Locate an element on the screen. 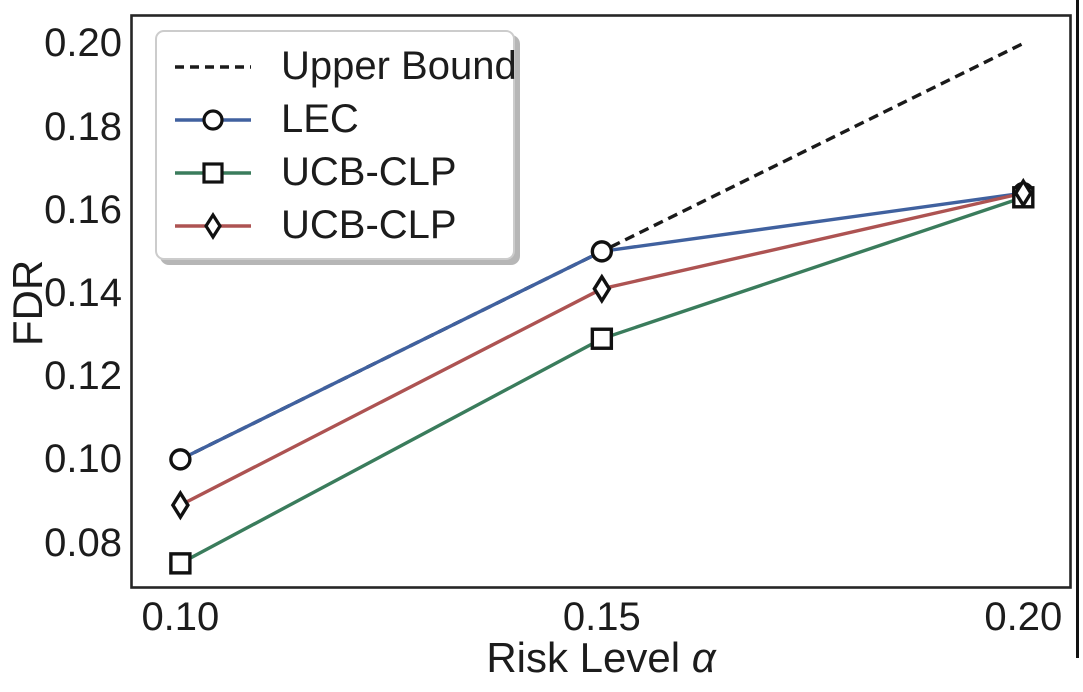 The width and height of the screenshot is (1083, 692). legend-box: Upper Bound LEC UCB-CLP UCB-CLP is located at coordinates (336, 145).